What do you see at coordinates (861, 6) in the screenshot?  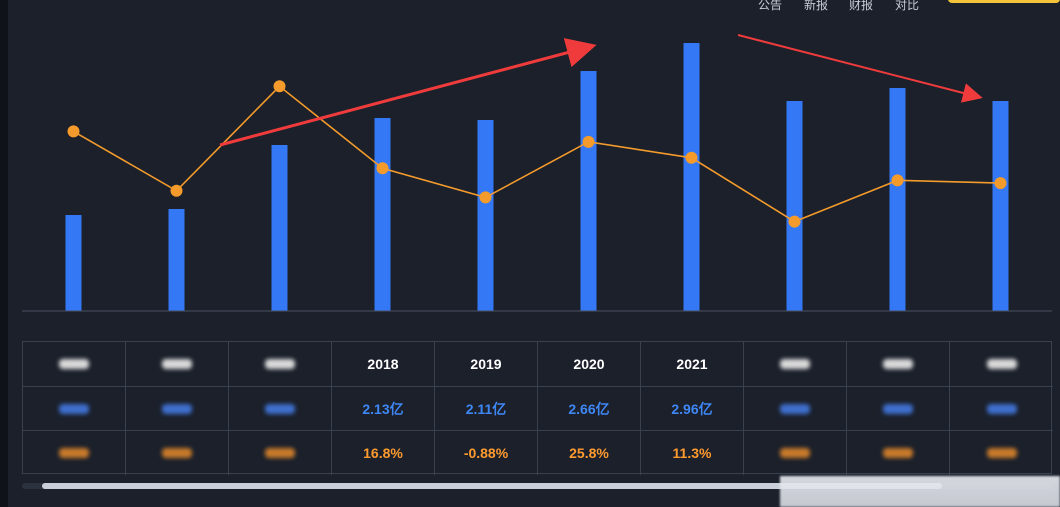 I see `tab-financial-report: 财报` at bounding box center [861, 6].